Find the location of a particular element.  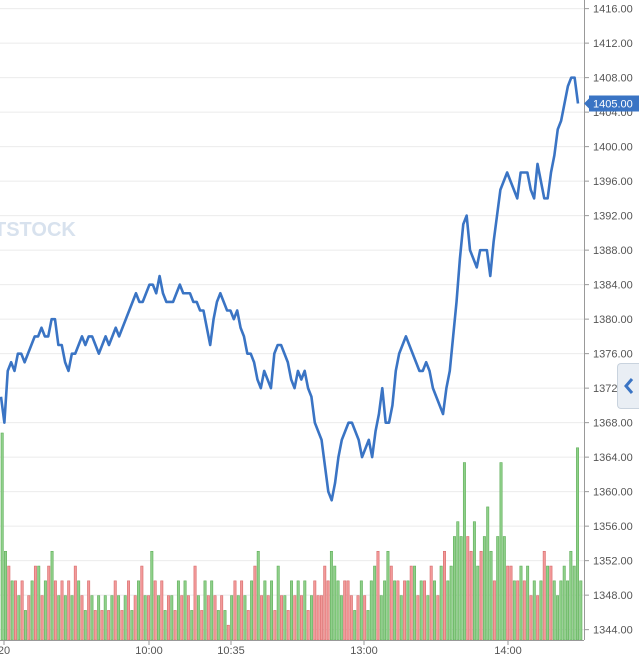

collapse-panel-button is located at coordinates (628, 386).